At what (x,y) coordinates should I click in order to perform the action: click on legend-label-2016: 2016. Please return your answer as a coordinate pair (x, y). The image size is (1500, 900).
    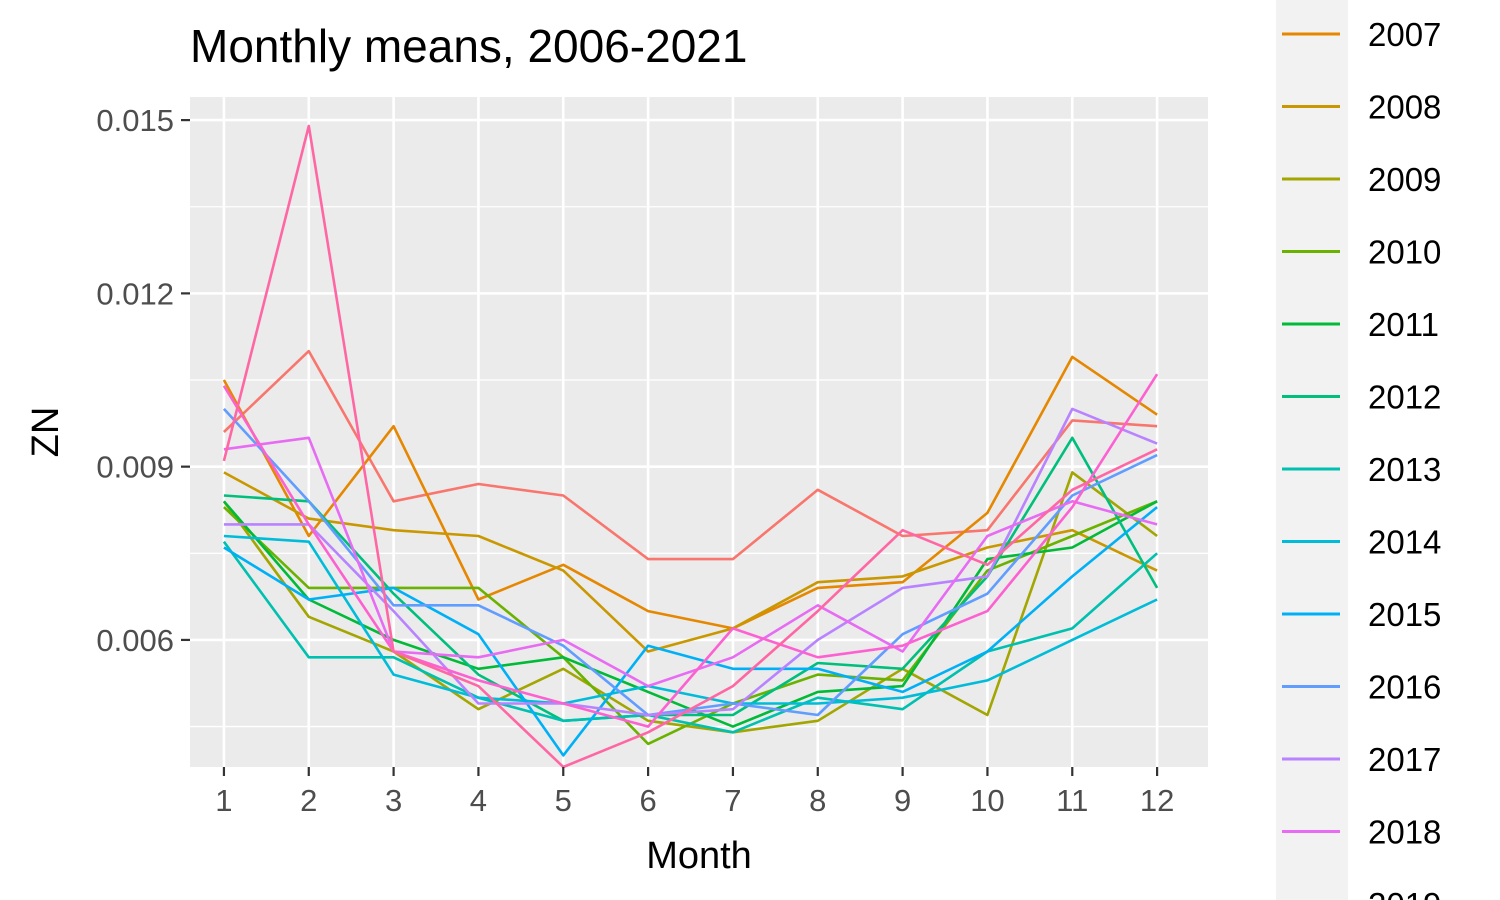
    Looking at the image, I should click on (1404, 687).